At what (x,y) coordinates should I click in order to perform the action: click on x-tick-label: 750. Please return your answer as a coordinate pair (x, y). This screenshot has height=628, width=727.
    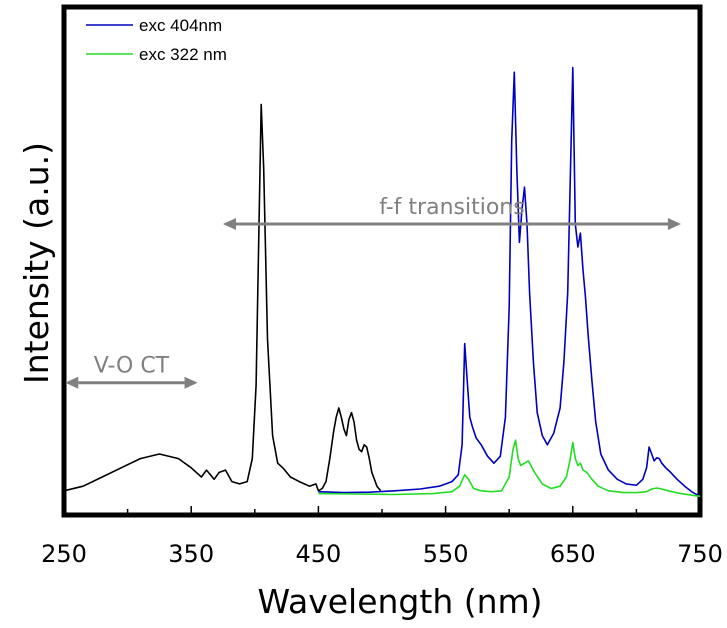
    Looking at the image, I should click on (700, 554).